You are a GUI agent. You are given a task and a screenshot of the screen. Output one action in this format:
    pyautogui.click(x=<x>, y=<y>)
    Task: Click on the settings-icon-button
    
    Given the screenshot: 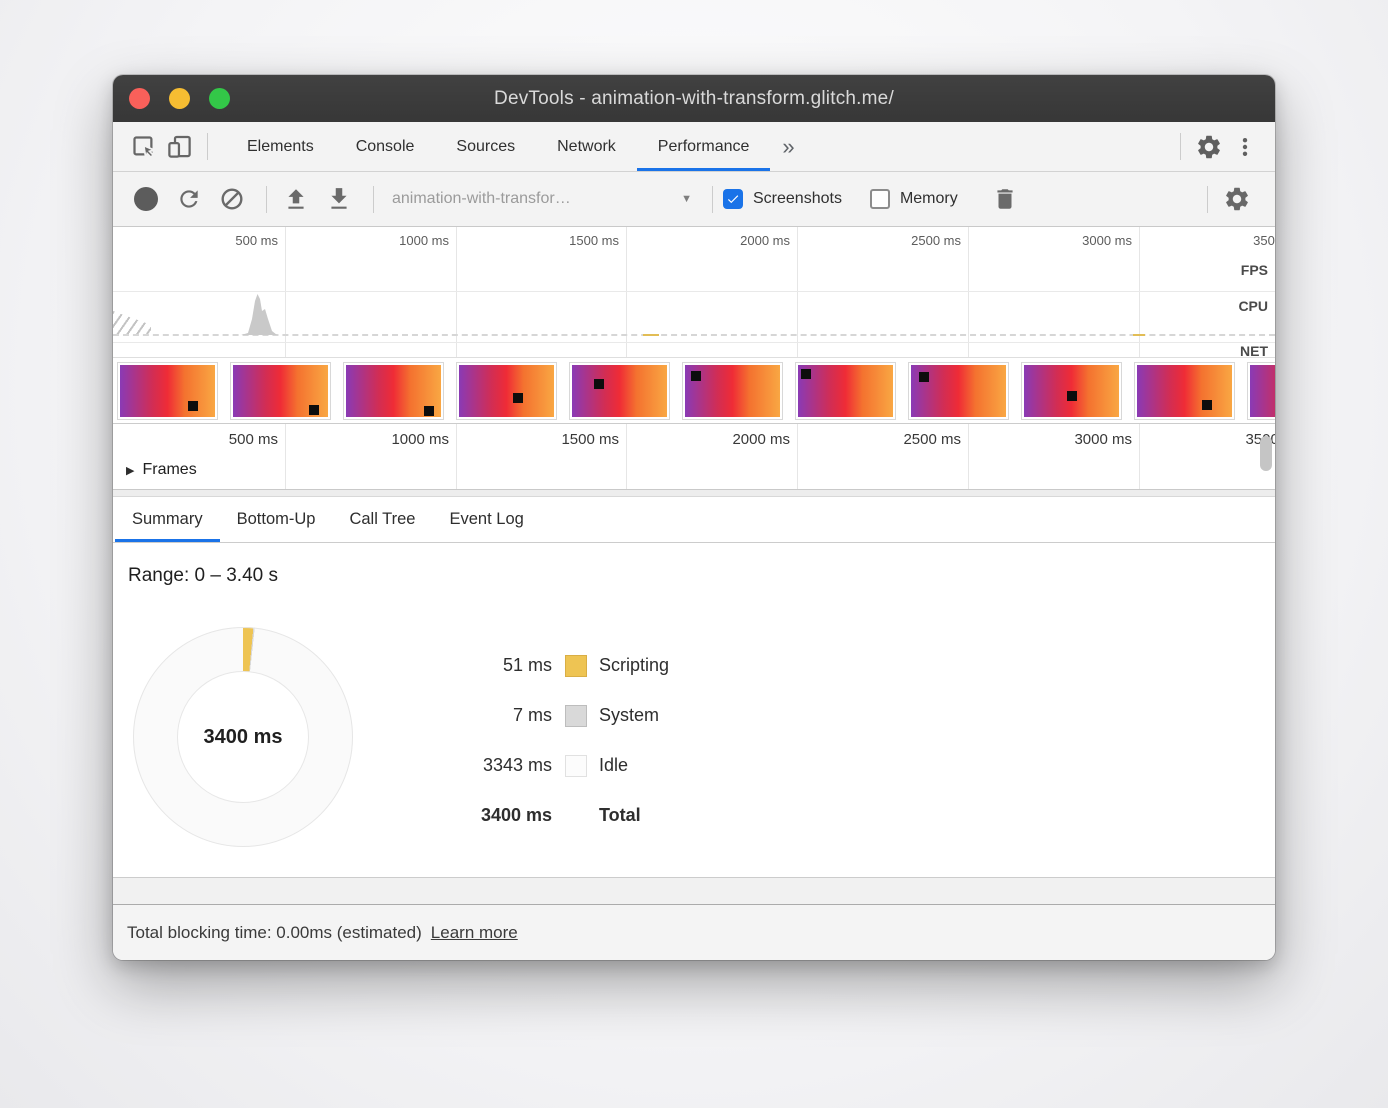 What is the action you would take?
    pyautogui.click(x=1209, y=147)
    